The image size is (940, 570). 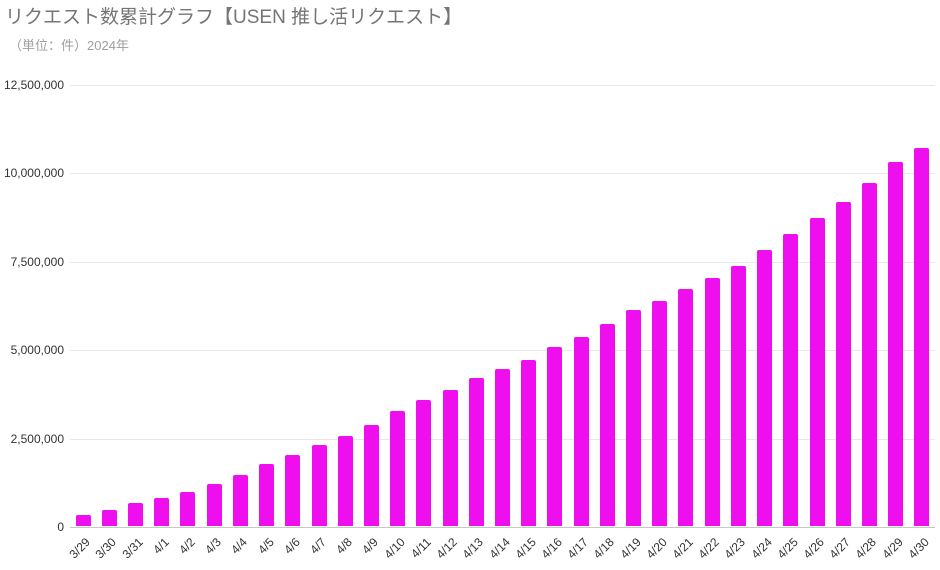 I want to click on bar-4/23, so click(x=738, y=396).